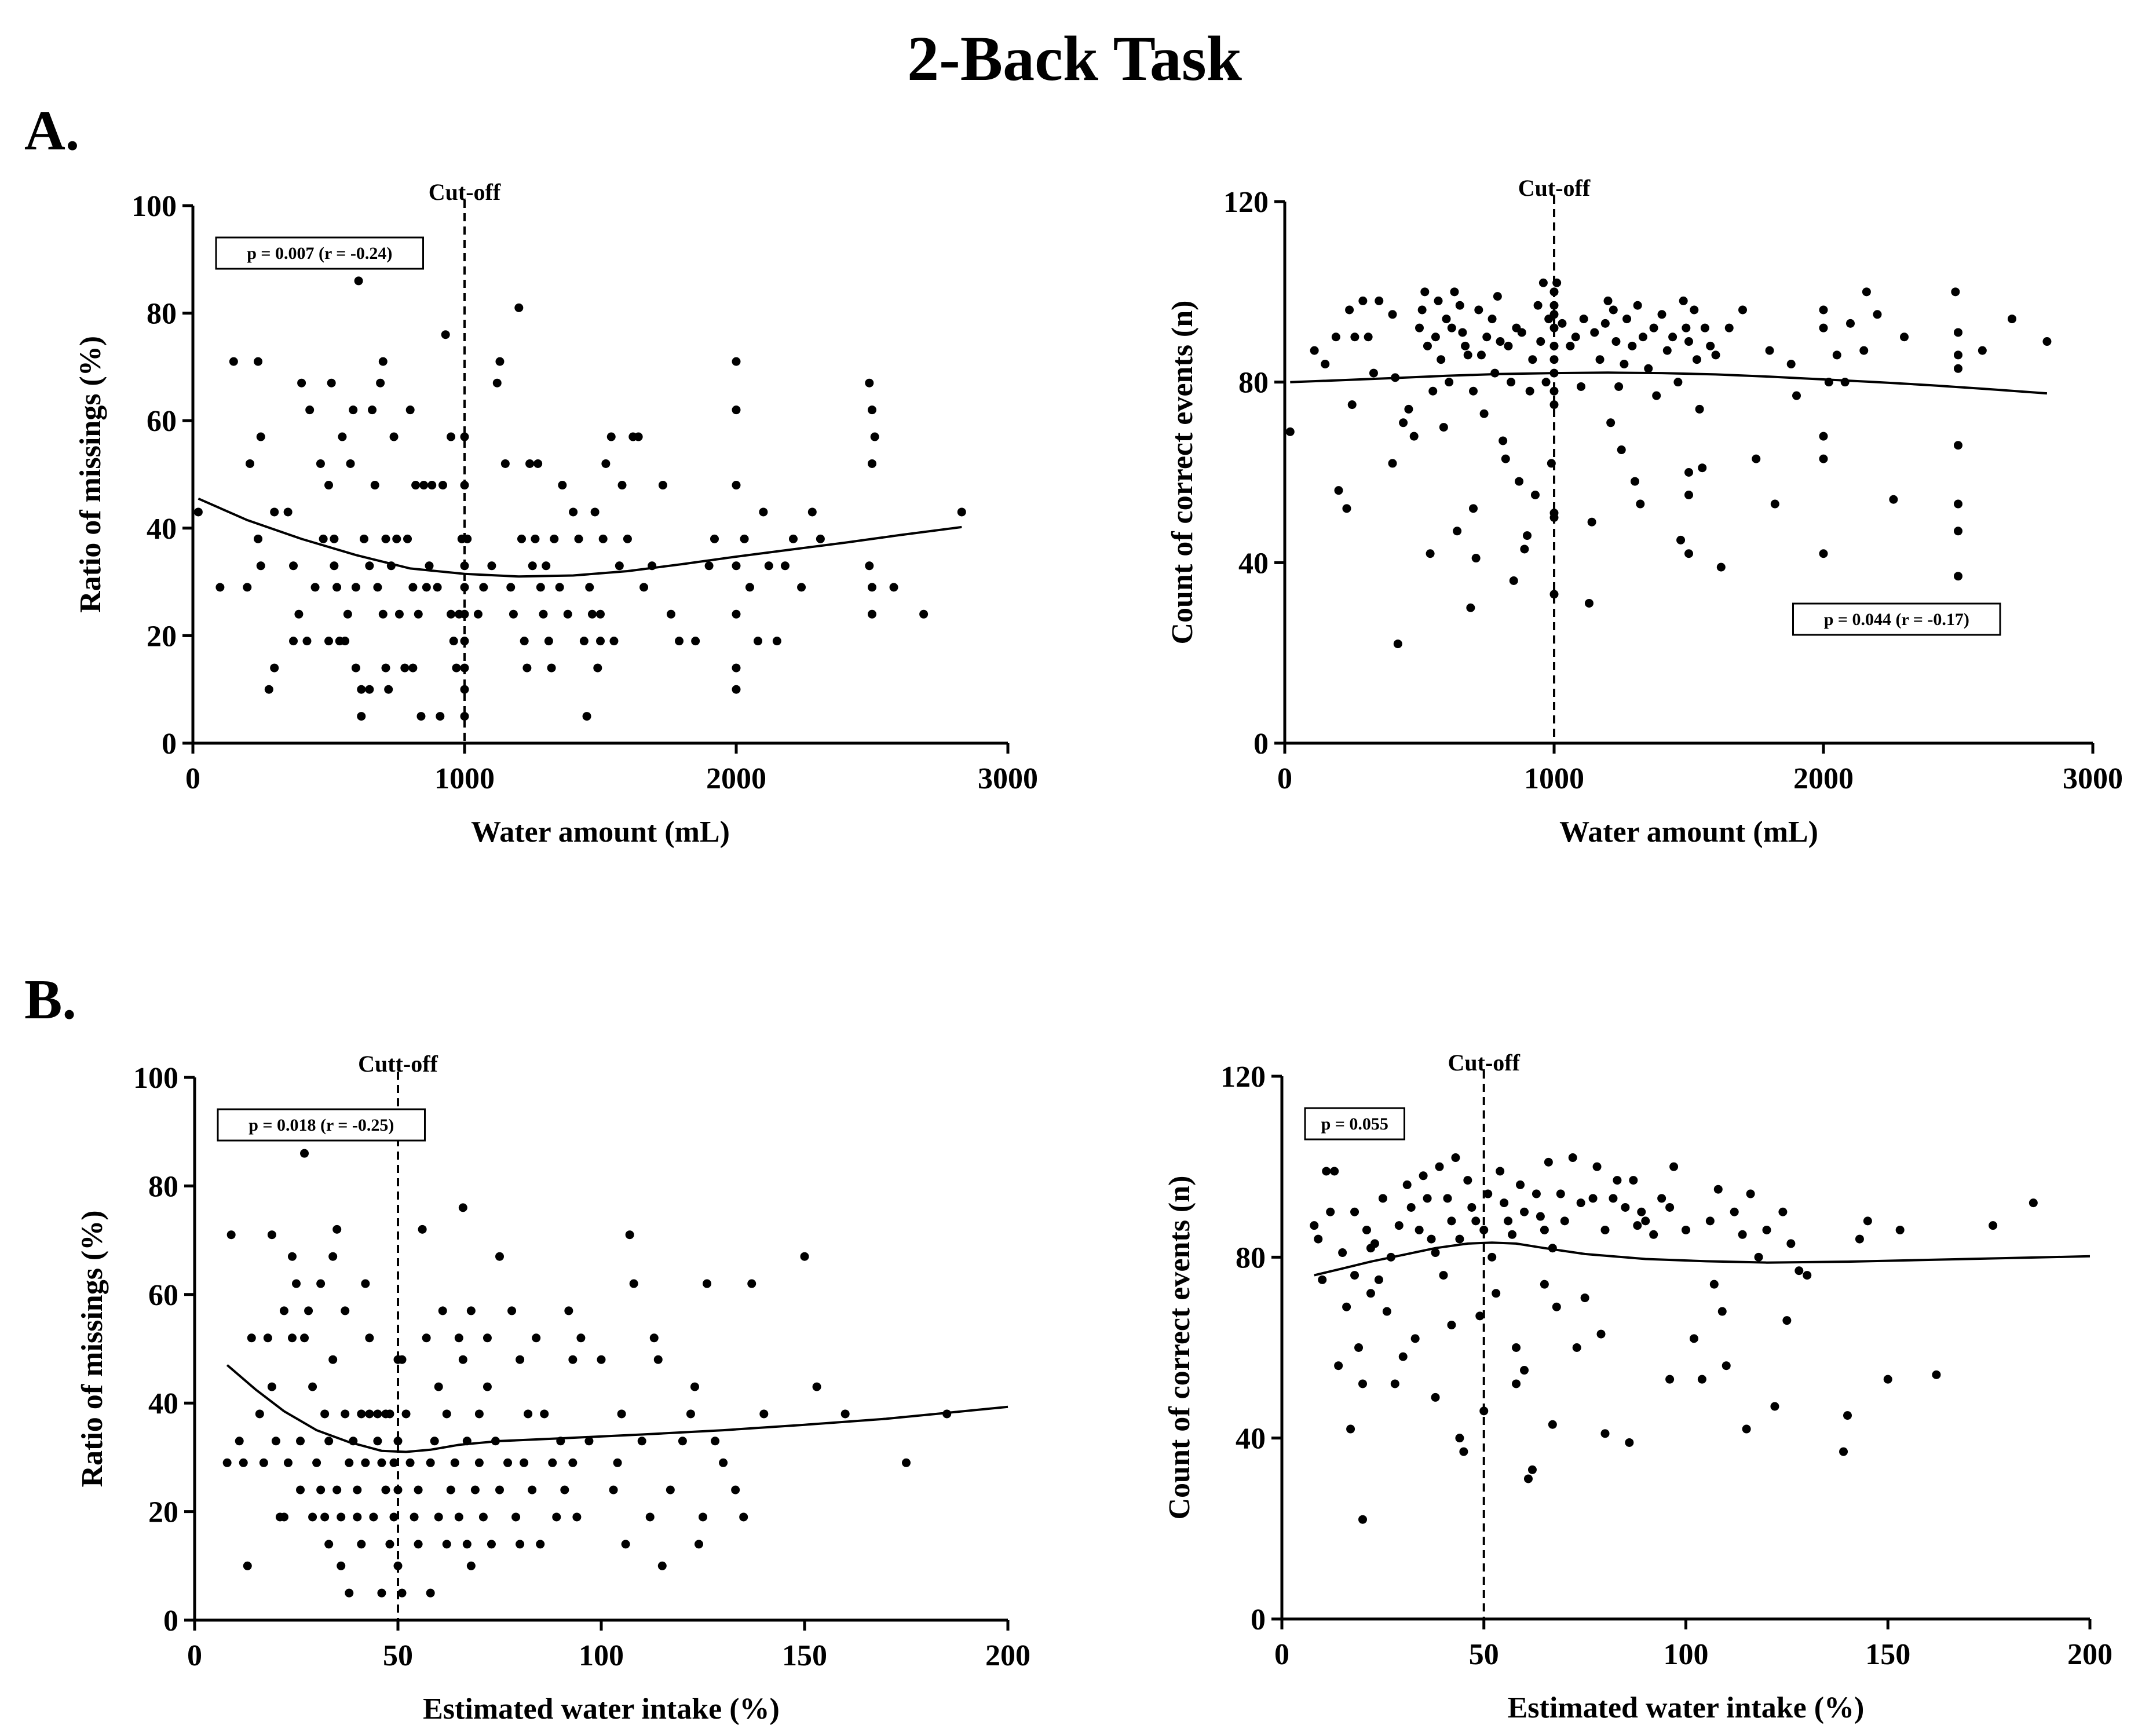 This screenshot has width=2149, height=1736. Describe the element at coordinates (50, 1000) in the screenshot. I see `panel-label-b: B.` at that location.